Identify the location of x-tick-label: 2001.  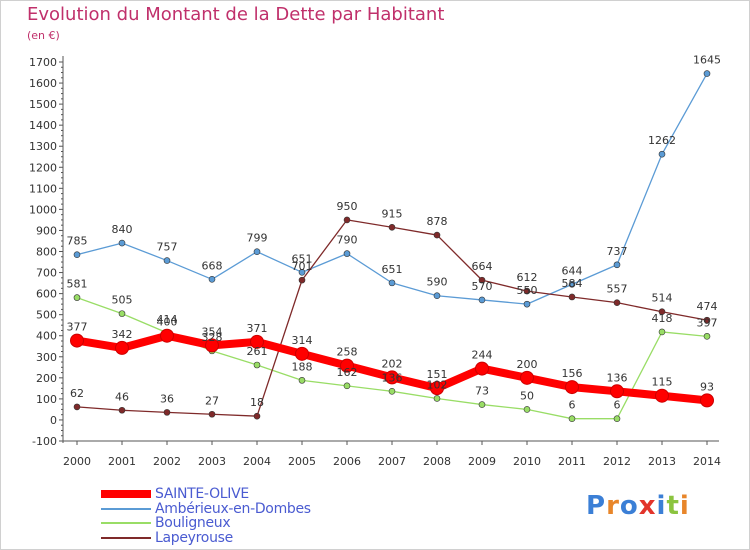
(122, 461).